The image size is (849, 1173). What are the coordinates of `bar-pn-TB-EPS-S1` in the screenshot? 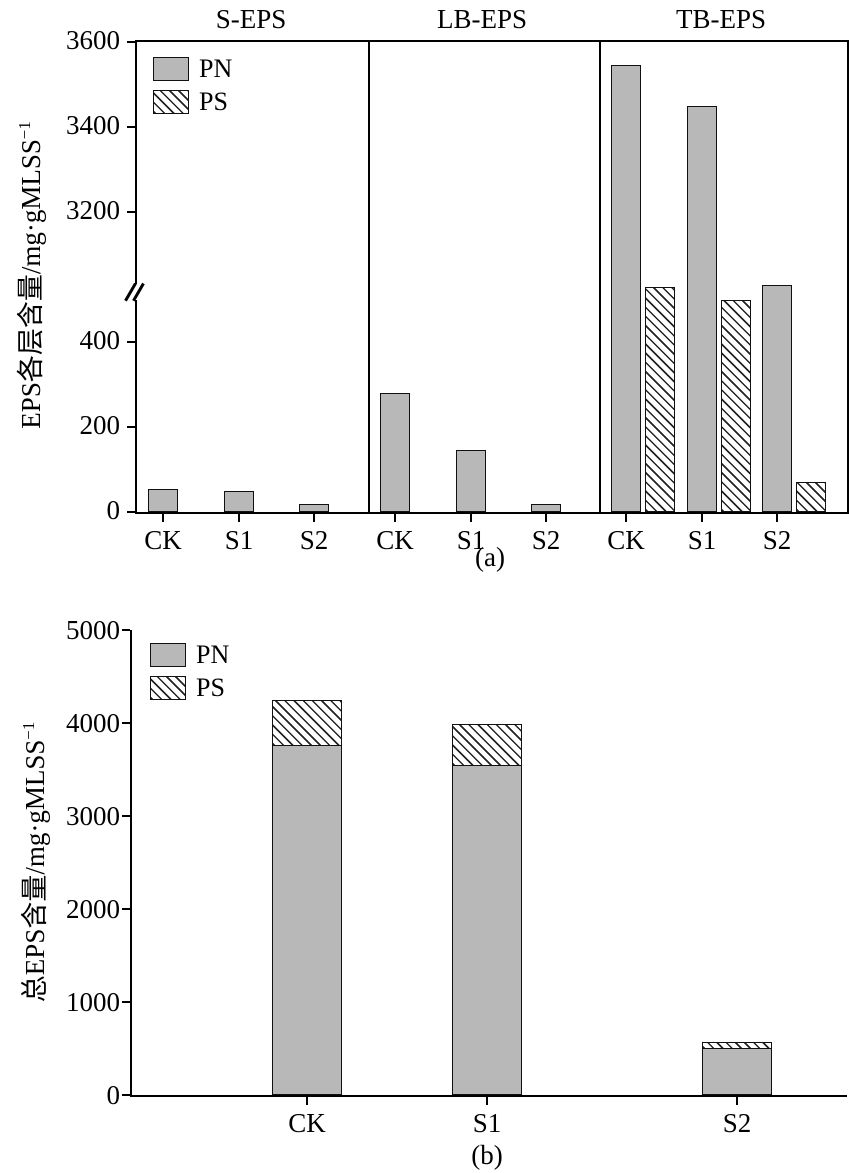 It's located at (702, 308).